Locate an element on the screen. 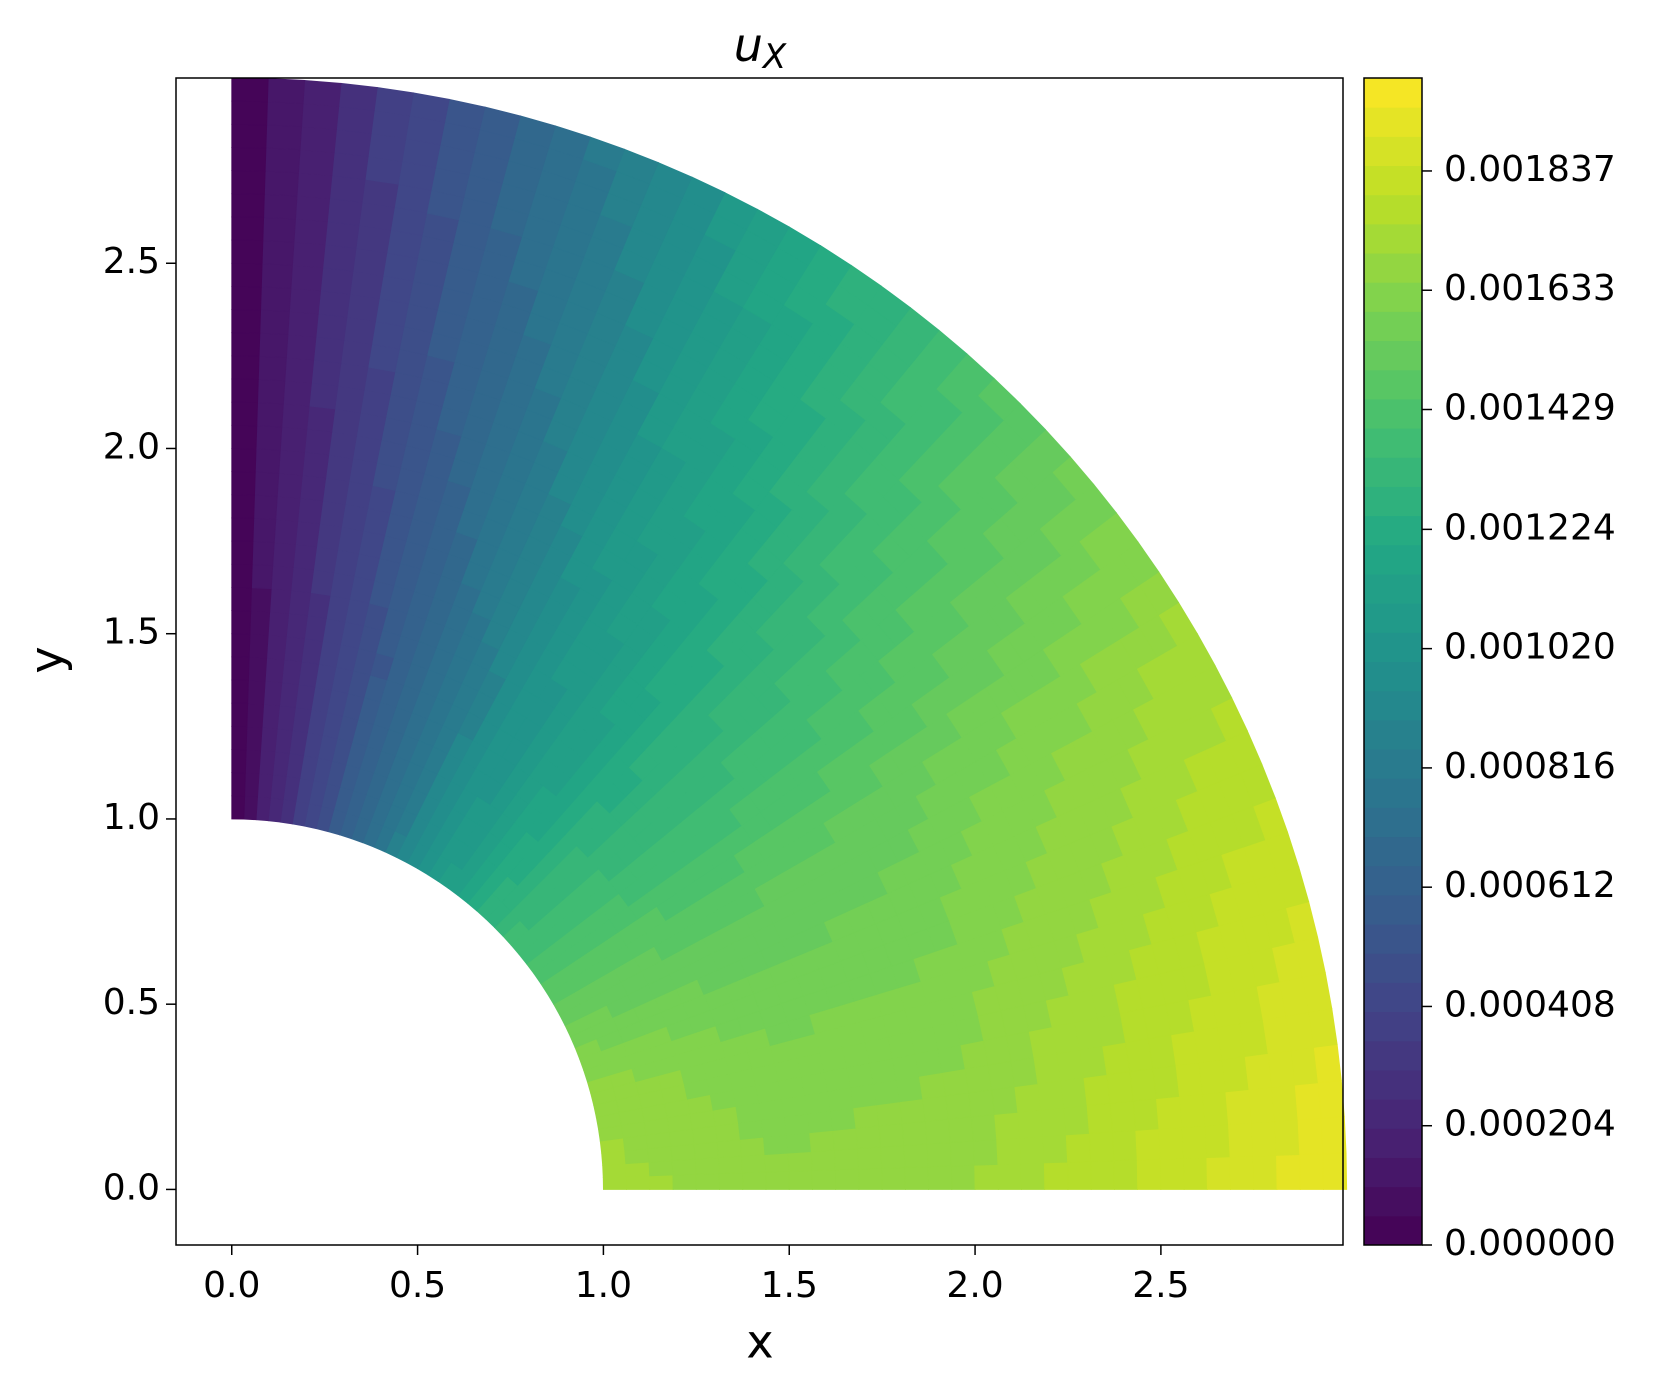 The width and height of the screenshot is (1666, 1388). colorbar-tick-label: 0.000408 is located at coordinates (1530, 1004).